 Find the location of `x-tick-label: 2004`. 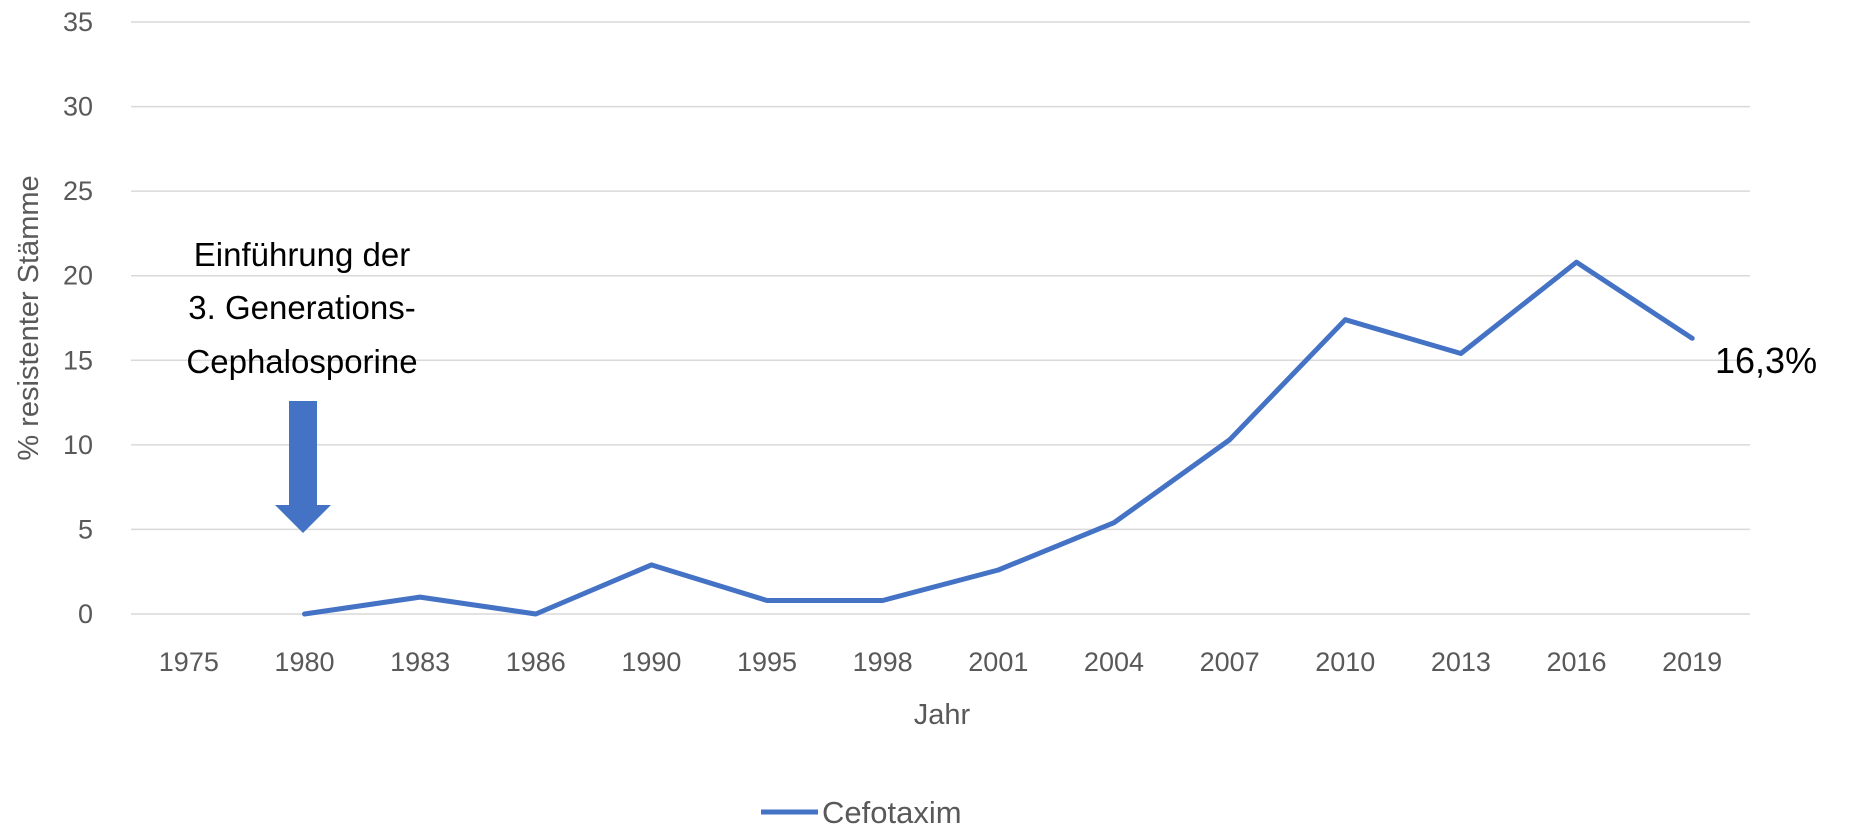

x-tick-label: 2004 is located at coordinates (1114, 662).